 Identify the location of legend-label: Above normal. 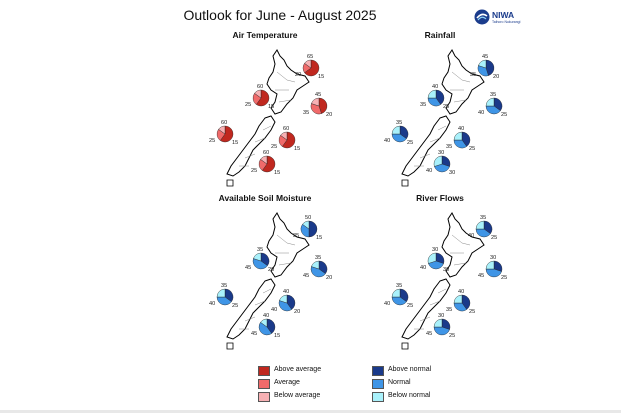
(410, 369).